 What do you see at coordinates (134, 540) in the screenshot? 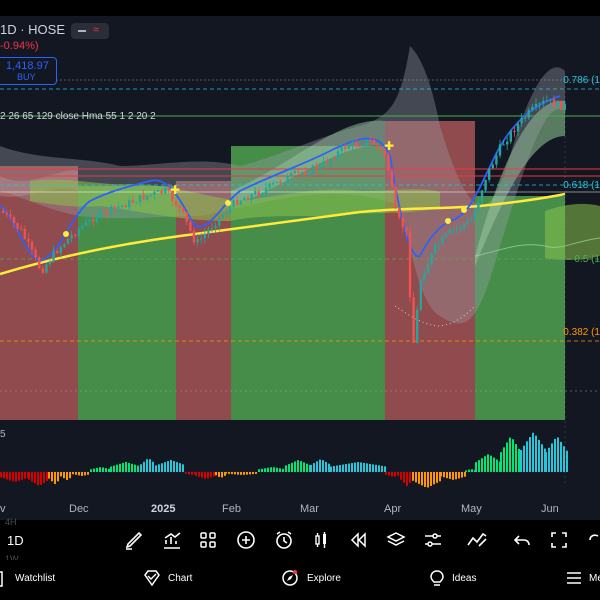
I see `brush-icon` at bounding box center [134, 540].